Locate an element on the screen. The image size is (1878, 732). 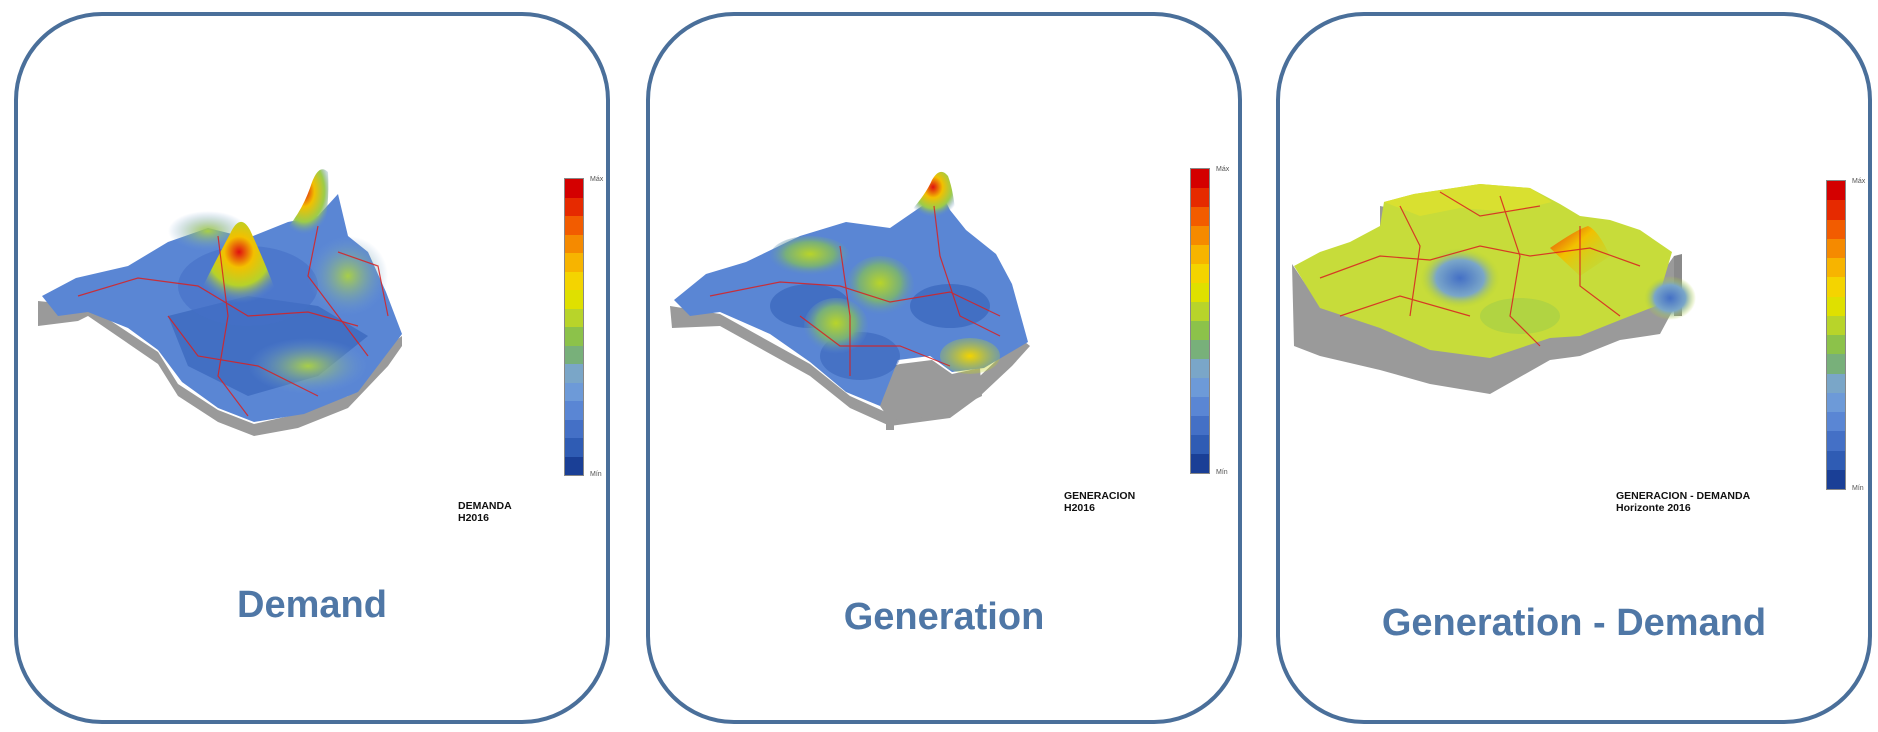
generation-color-scale: Máx Mín is located at coordinates (1209, 321).